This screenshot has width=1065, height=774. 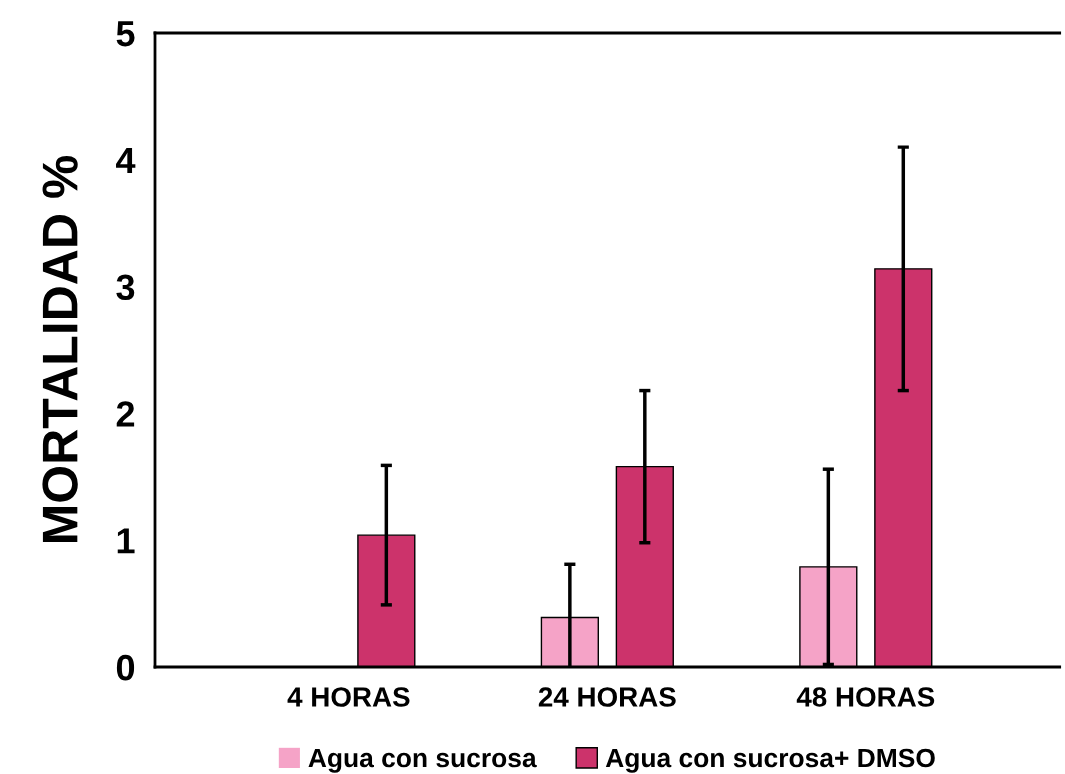 What do you see at coordinates (125, 667) in the screenshot?
I see `y-tick-label: 0` at bounding box center [125, 667].